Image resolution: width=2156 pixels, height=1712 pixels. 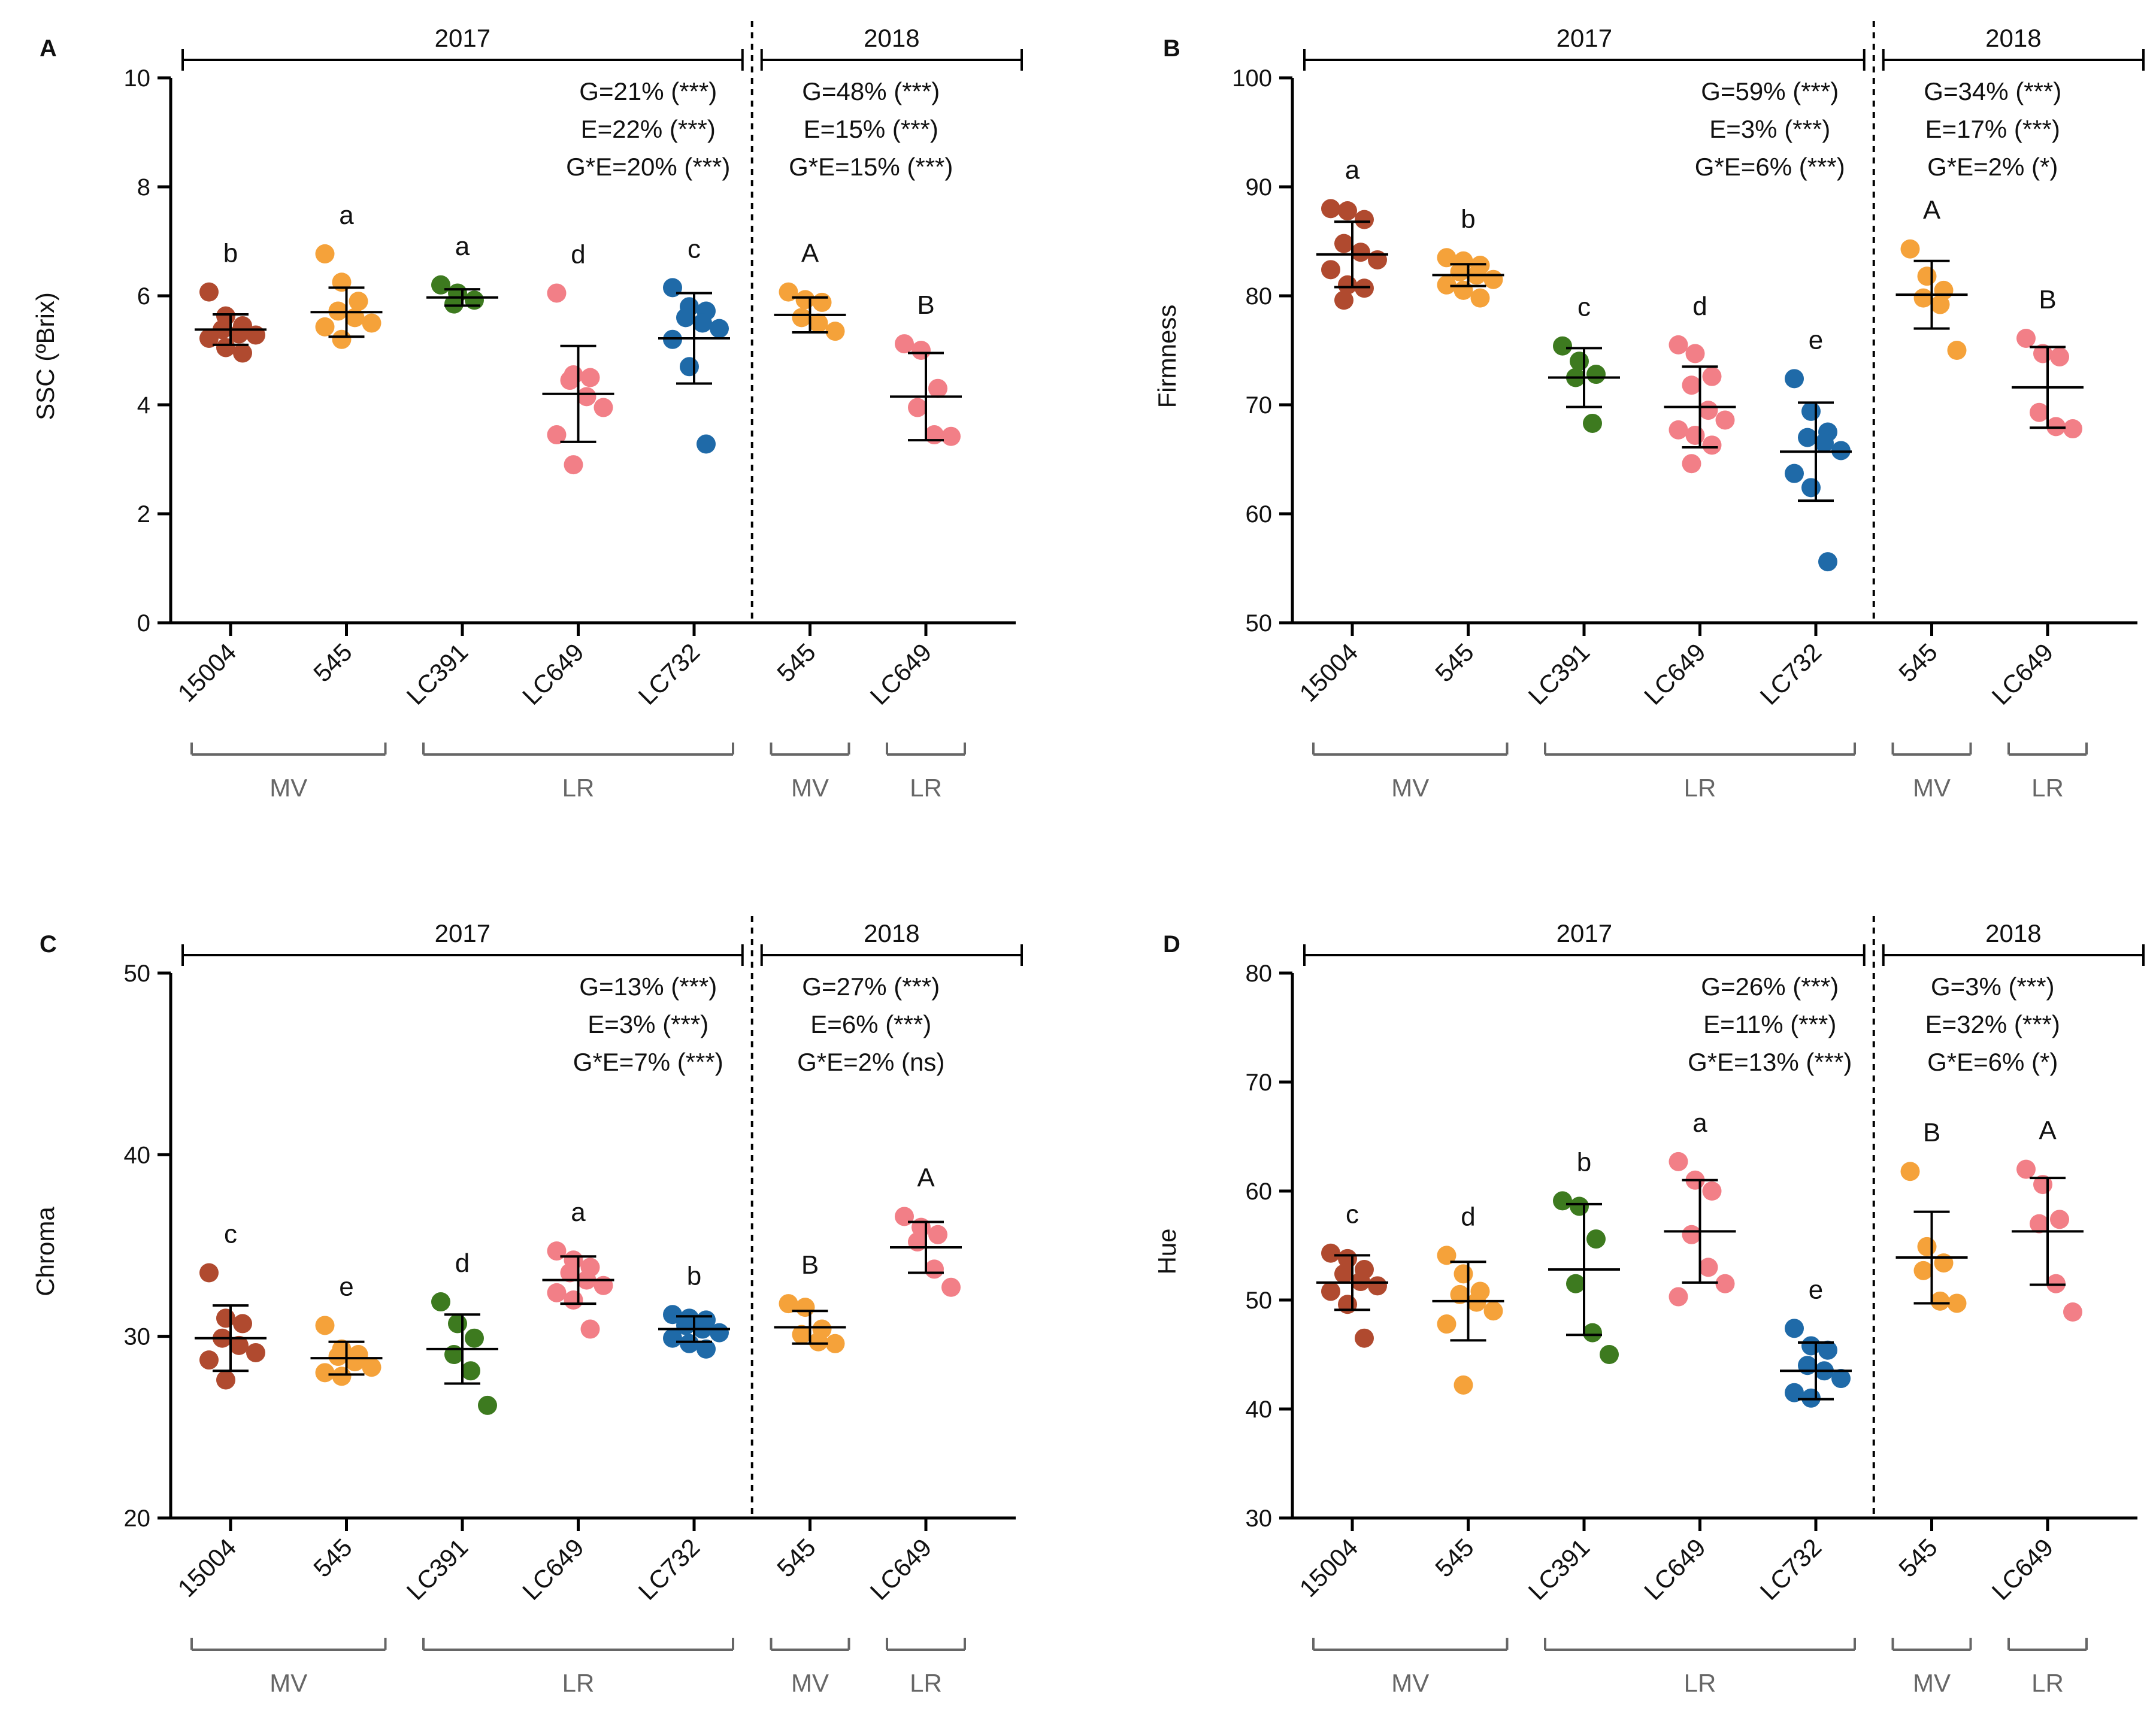 What do you see at coordinates (1260, 1191) in the screenshot?
I see `y-tick-label: 60` at bounding box center [1260, 1191].